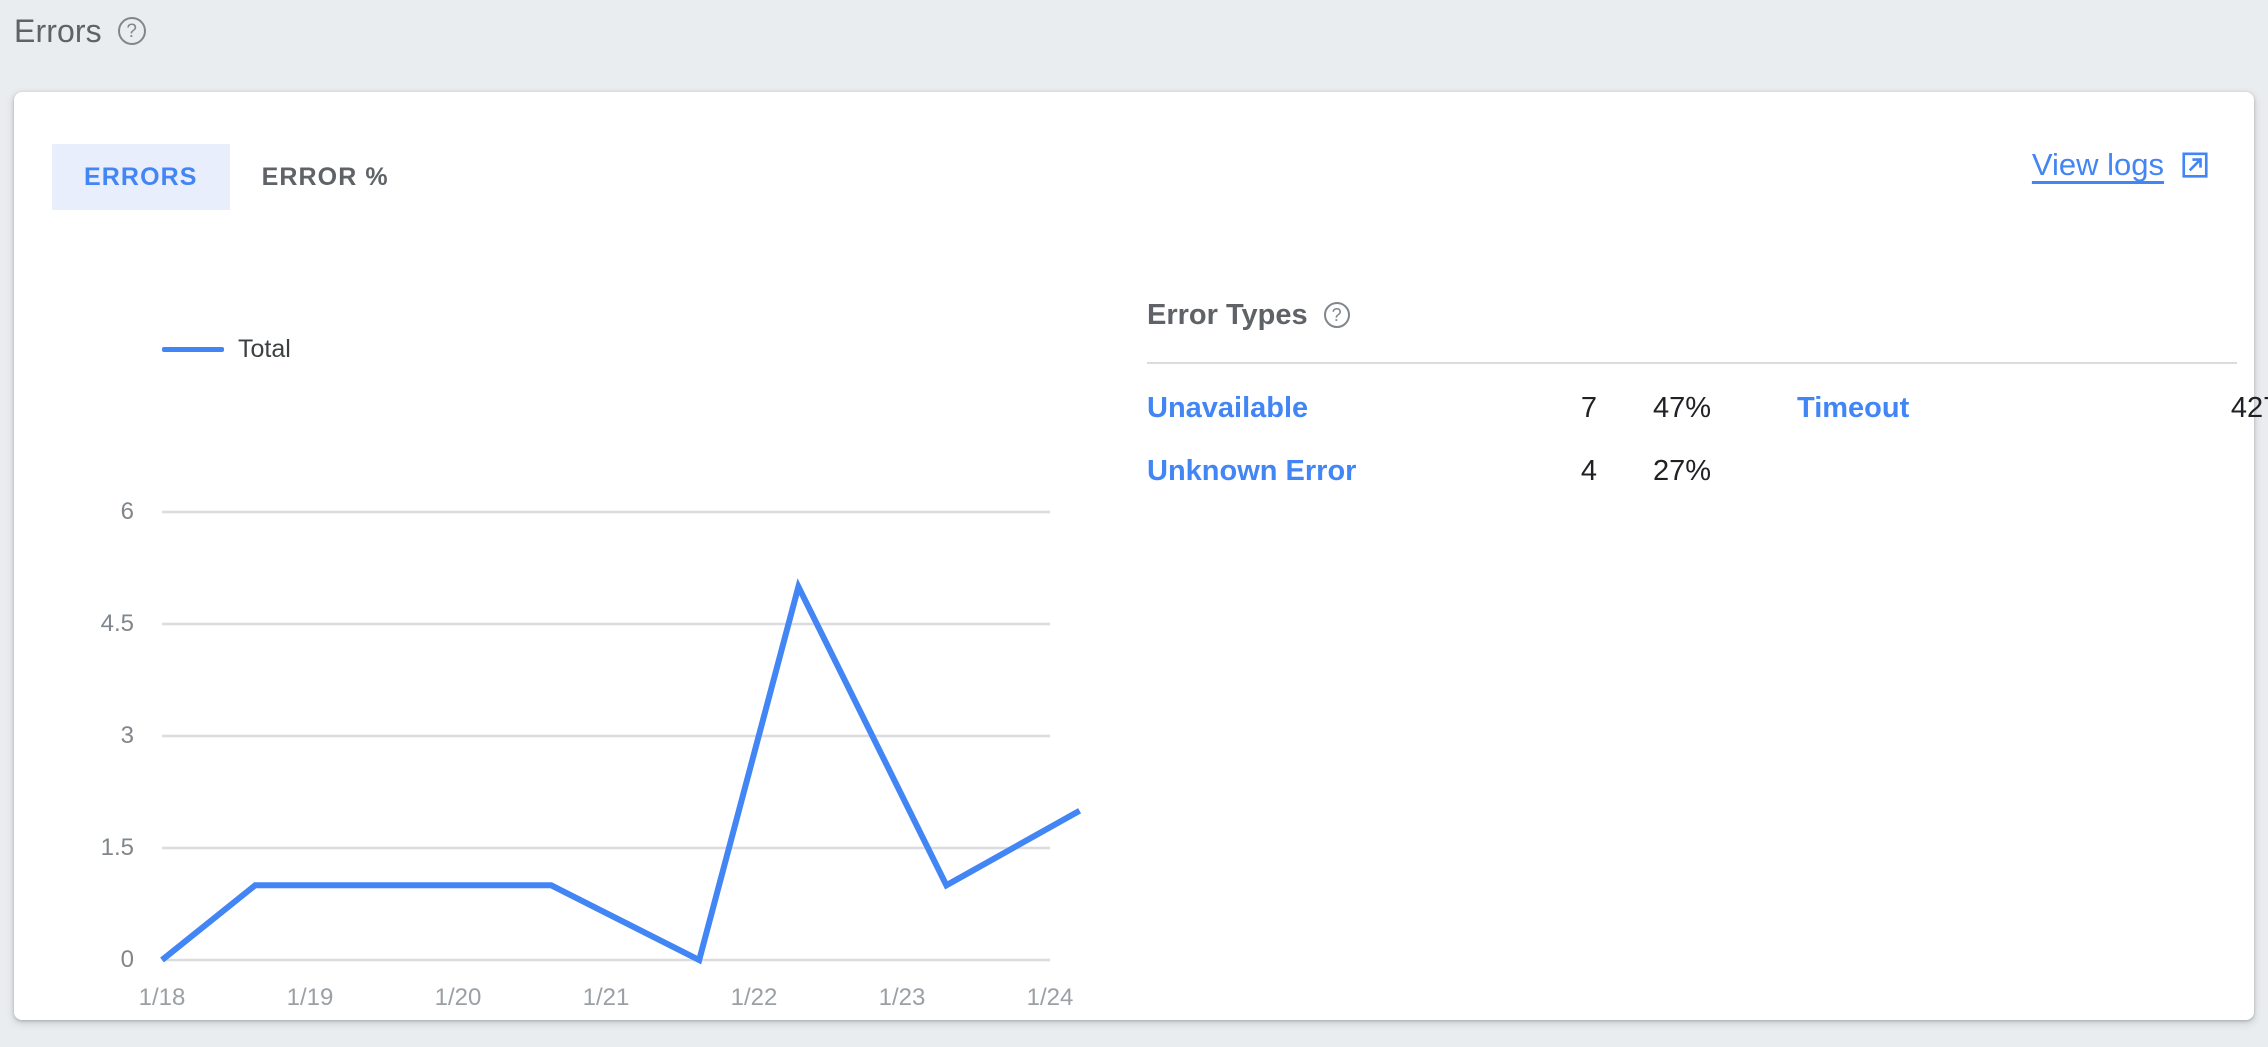  What do you see at coordinates (127, 959) in the screenshot?
I see `y-axis-tick: 0` at bounding box center [127, 959].